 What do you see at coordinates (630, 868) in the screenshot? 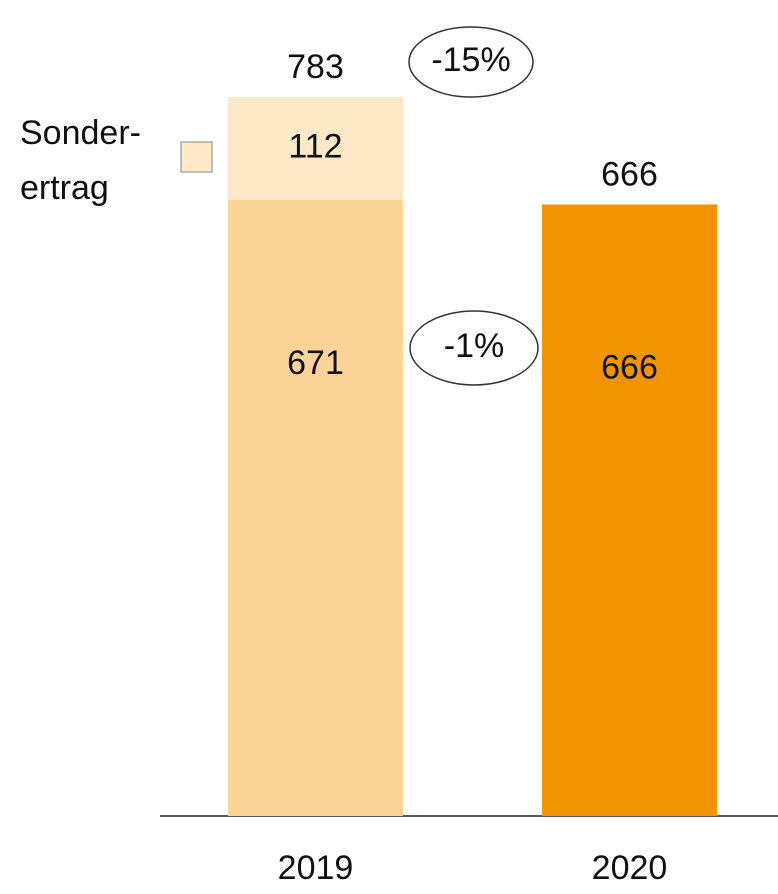
I see `x-tick-label: 2020` at bounding box center [630, 868].